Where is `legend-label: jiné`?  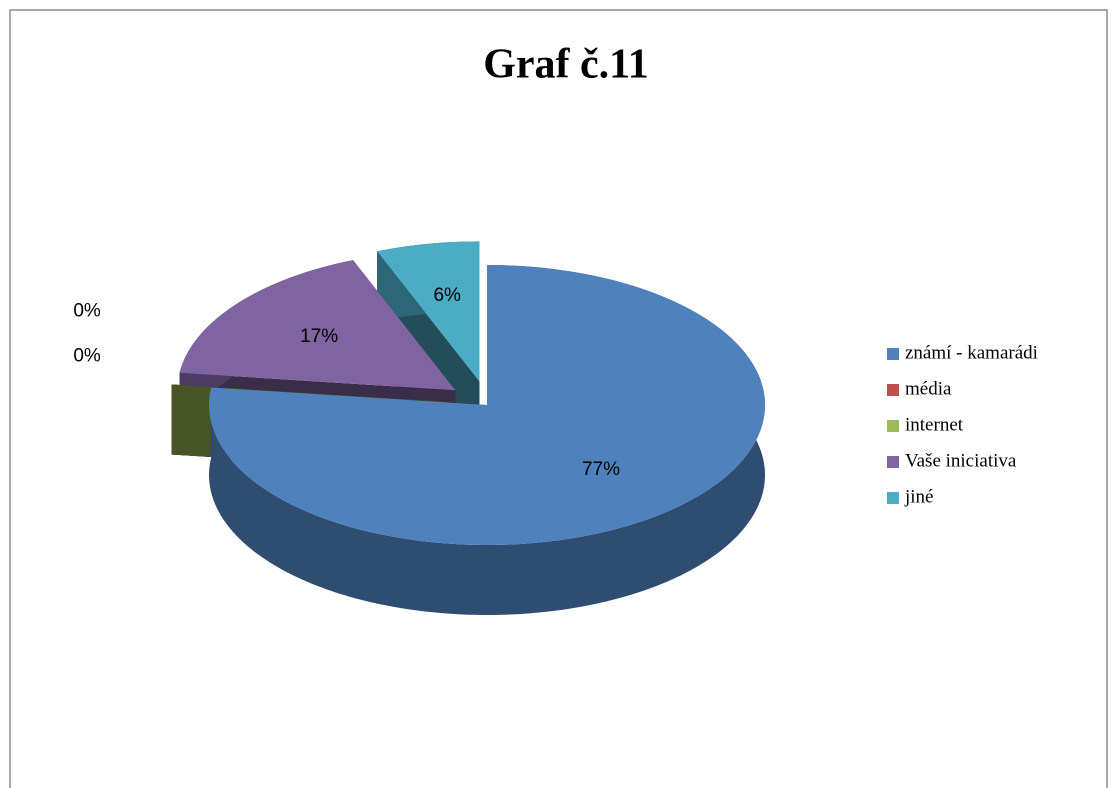
legend-label: jiné is located at coordinates (919, 496).